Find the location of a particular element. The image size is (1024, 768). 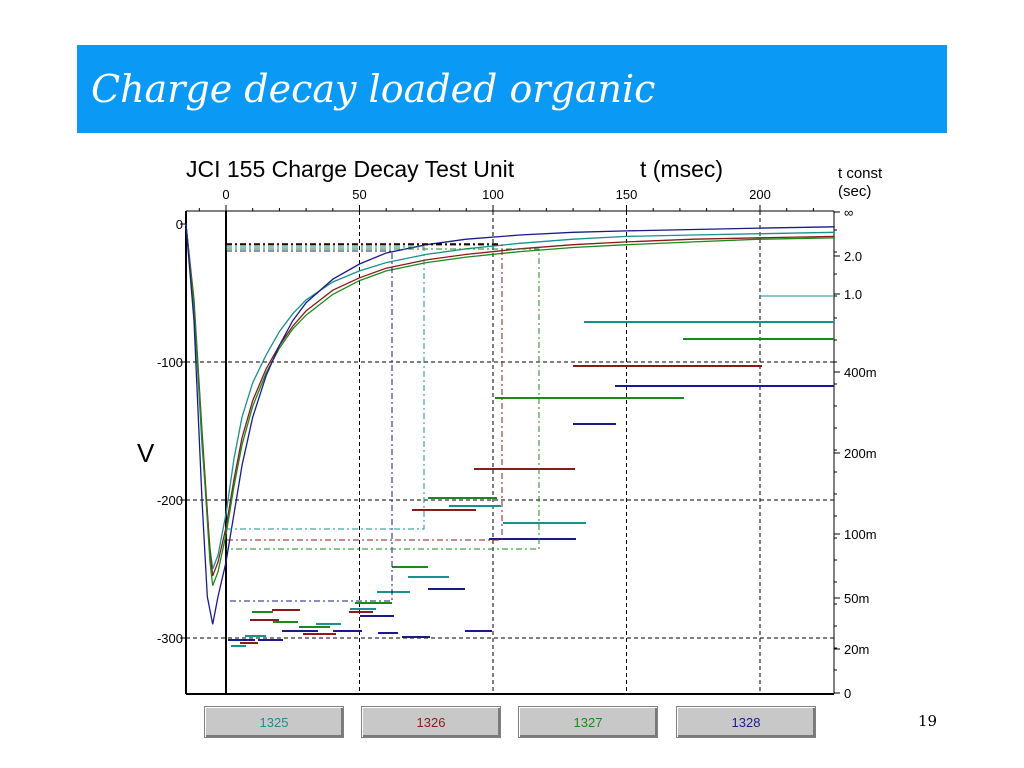

series-button-label: 1326 is located at coordinates (431, 722).